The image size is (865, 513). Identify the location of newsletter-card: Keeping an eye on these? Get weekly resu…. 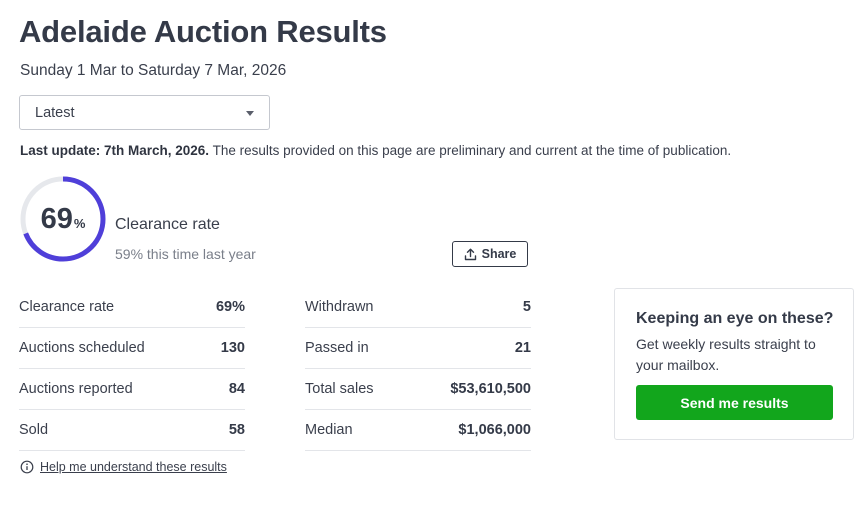
(734, 364).